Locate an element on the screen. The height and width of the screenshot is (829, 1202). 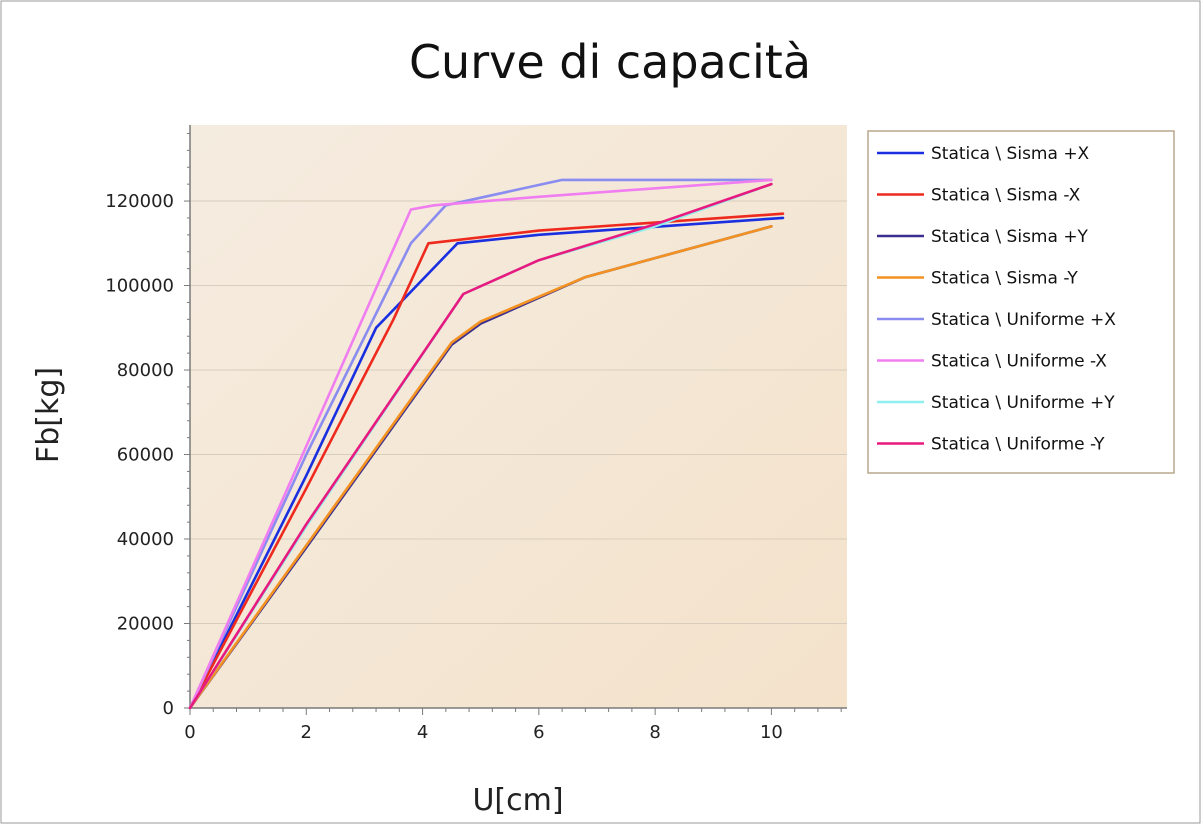
y-axis-title: Fb[kg] is located at coordinates (48, 415).